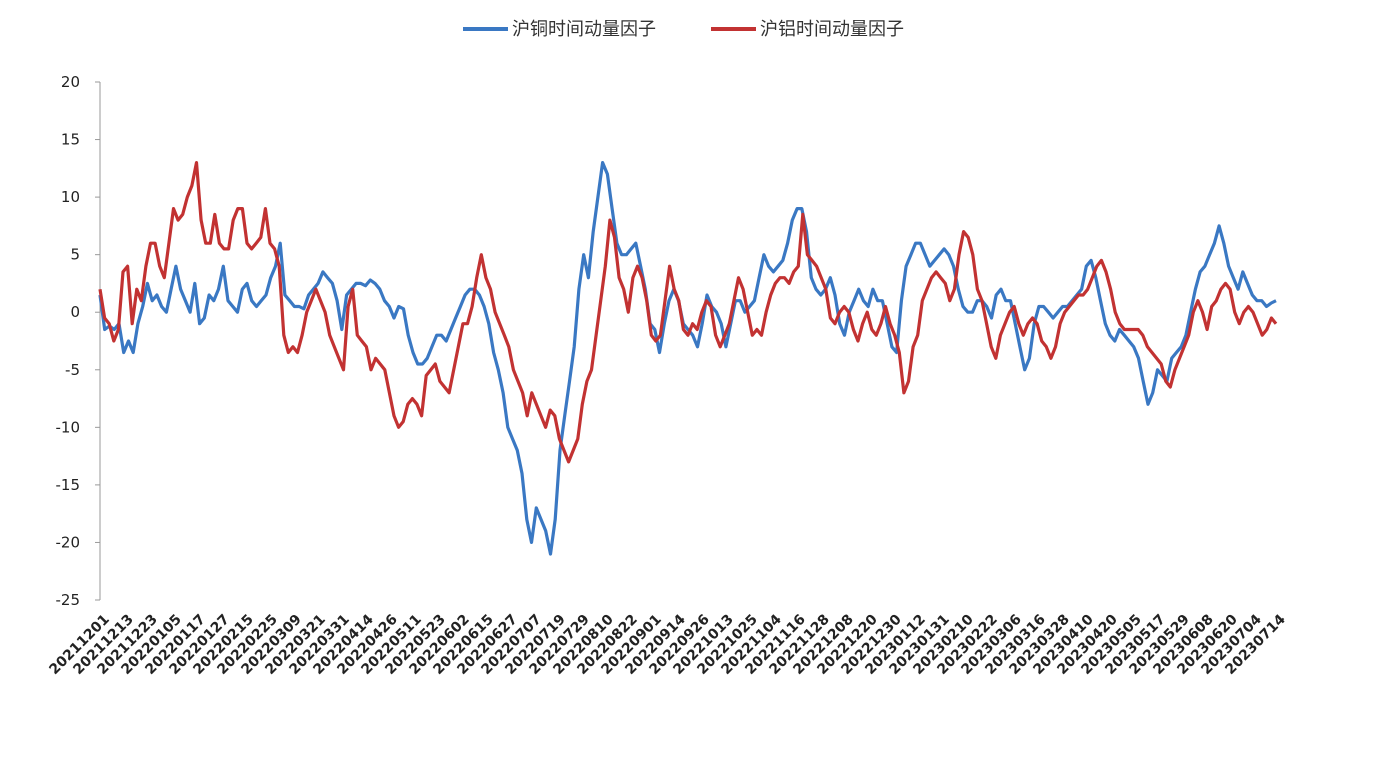 Image resolution: width=1384 pixels, height=758 pixels. What do you see at coordinates (68, 600) in the screenshot?
I see `y-tick-label: -25` at bounding box center [68, 600].